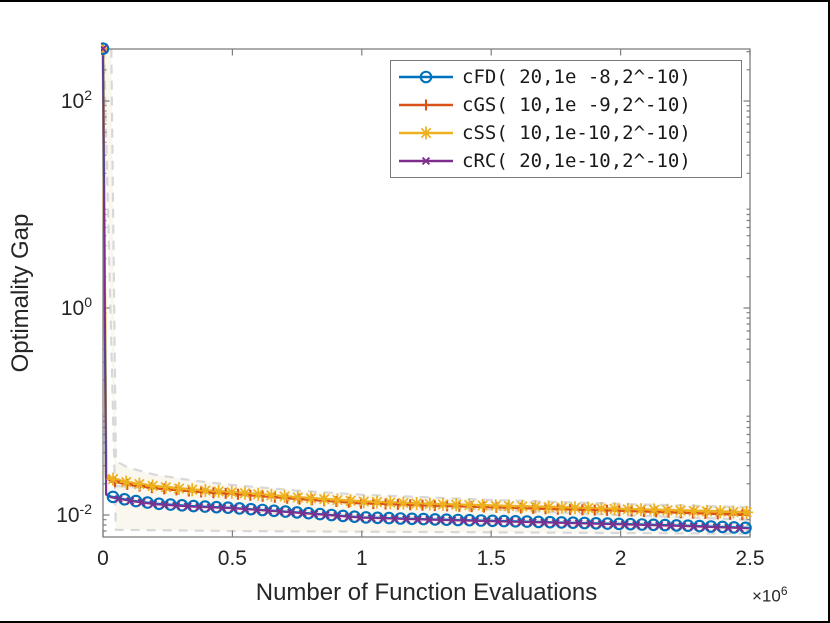 The image size is (830, 623). I want to click on legend-item-cFD: cFD( 20,1e -8,2^-10), so click(569, 77).